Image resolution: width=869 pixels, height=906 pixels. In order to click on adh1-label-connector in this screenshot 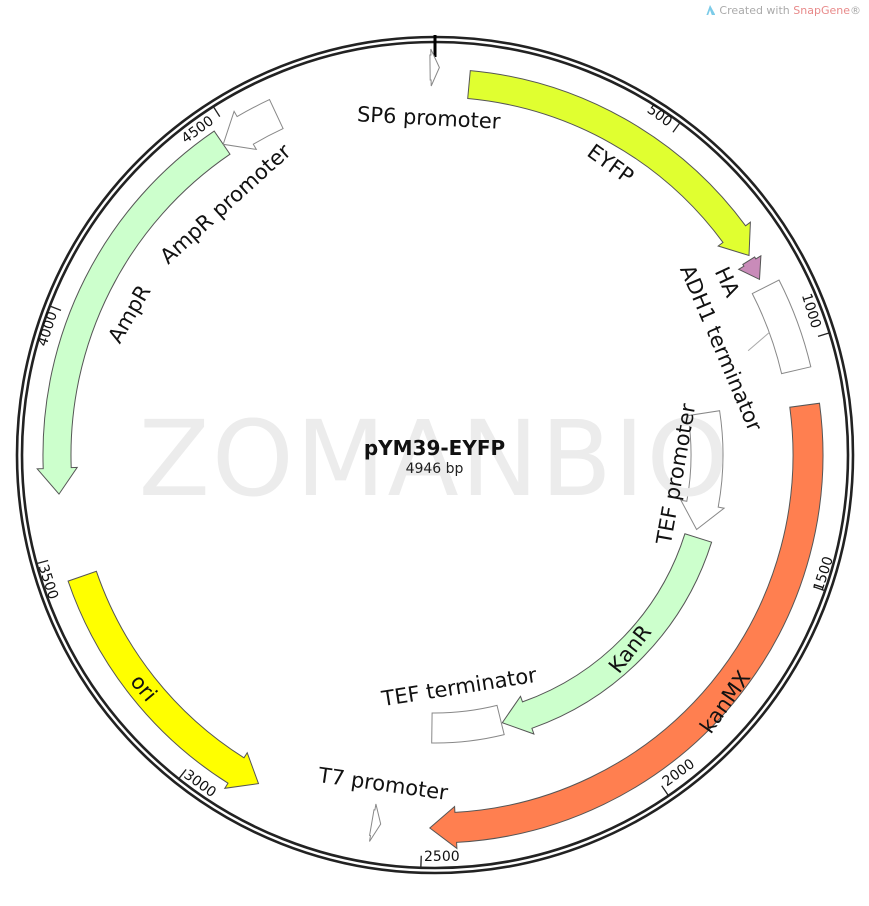, I will do `click(758, 342)`.